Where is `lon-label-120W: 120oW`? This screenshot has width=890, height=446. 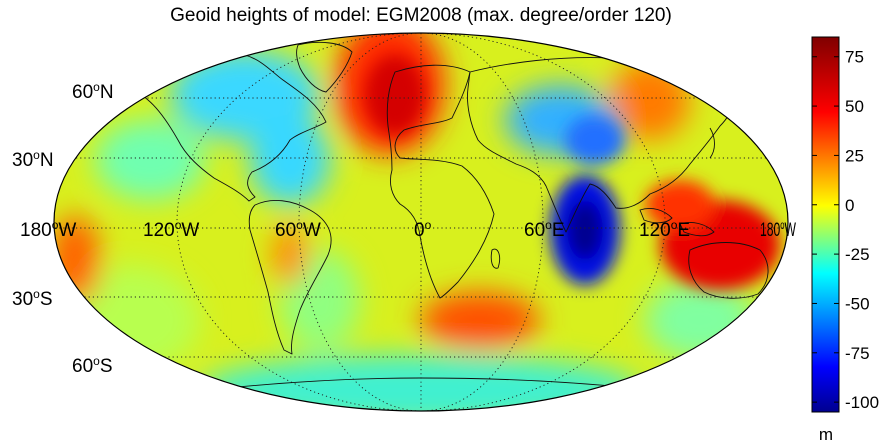
lon-label-120W: 120oW is located at coordinates (171, 229).